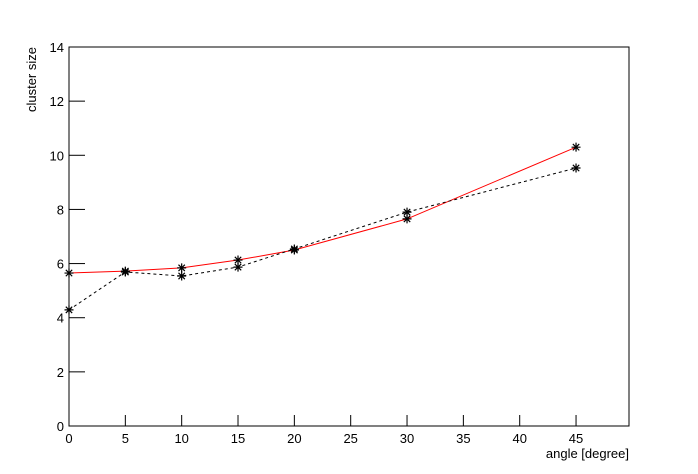 This screenshot has height=474, width=698. Describe the element at coordinates (407, 438) in the screenshot. I see `x-tick-label: 30` at that location.